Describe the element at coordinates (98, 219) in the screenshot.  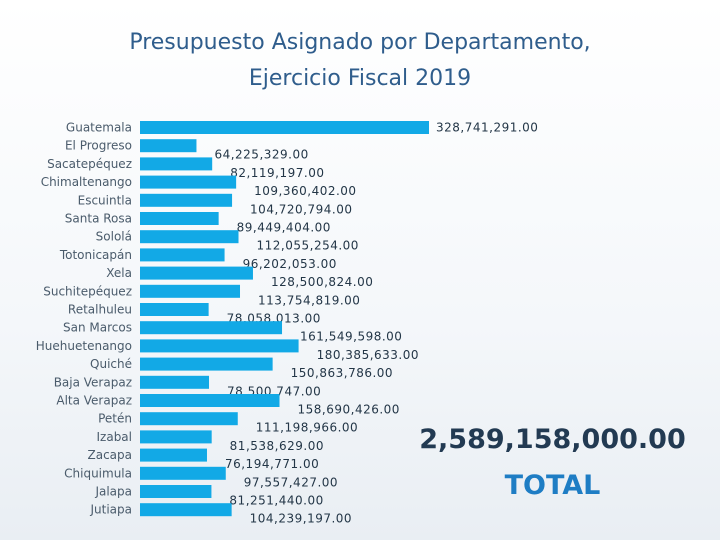
I see `category-label: Santa Rosa` at that location.